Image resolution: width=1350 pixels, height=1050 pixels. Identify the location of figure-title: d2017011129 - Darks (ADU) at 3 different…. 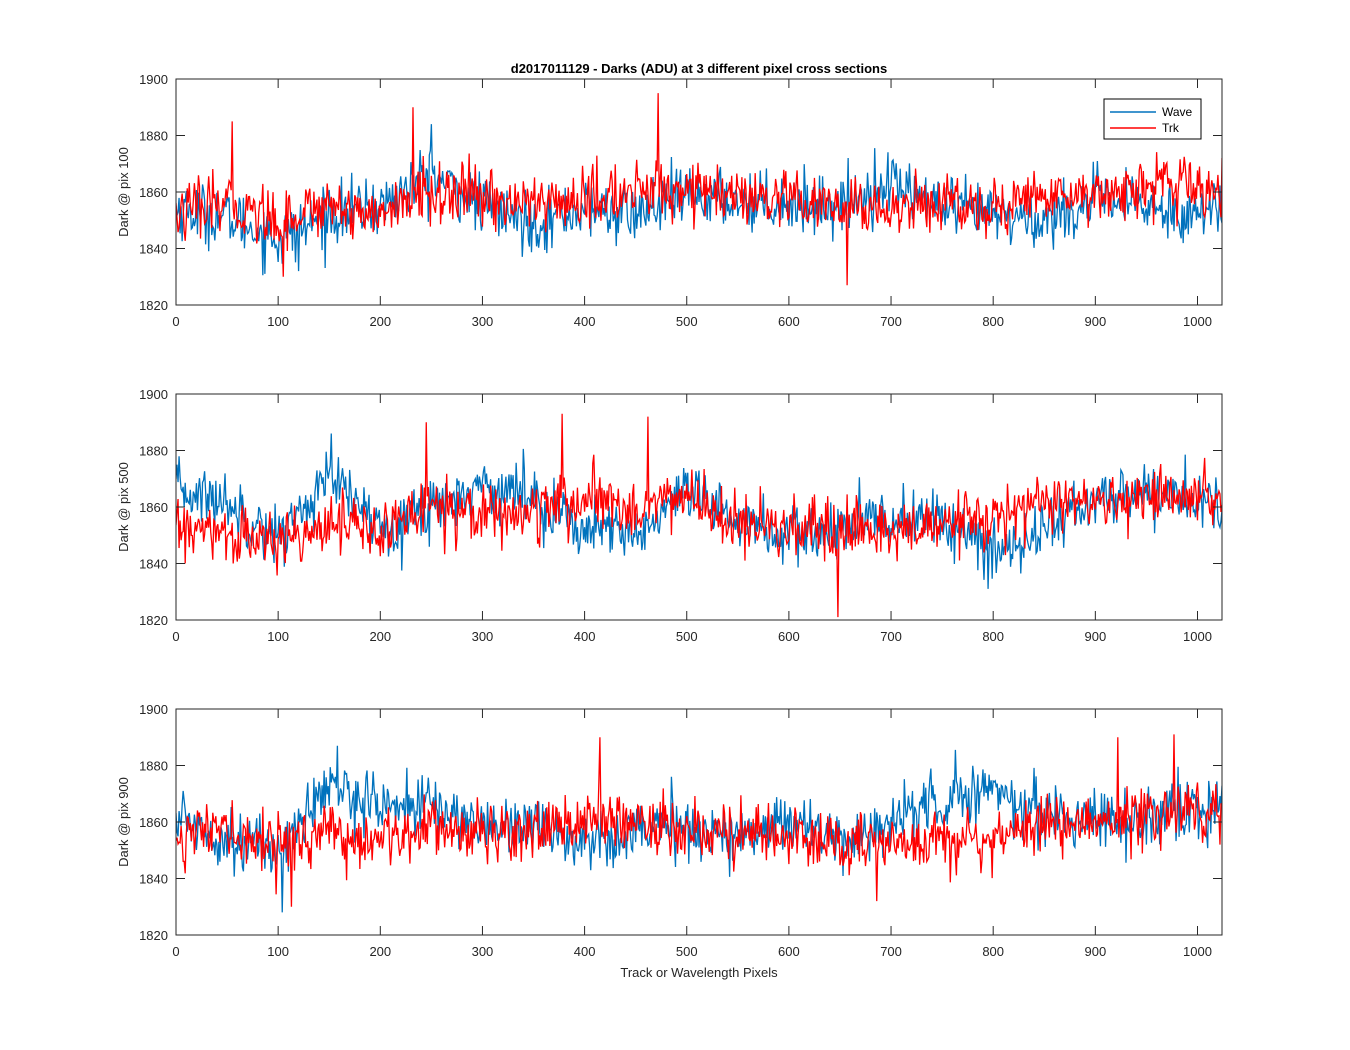
(699, 68).